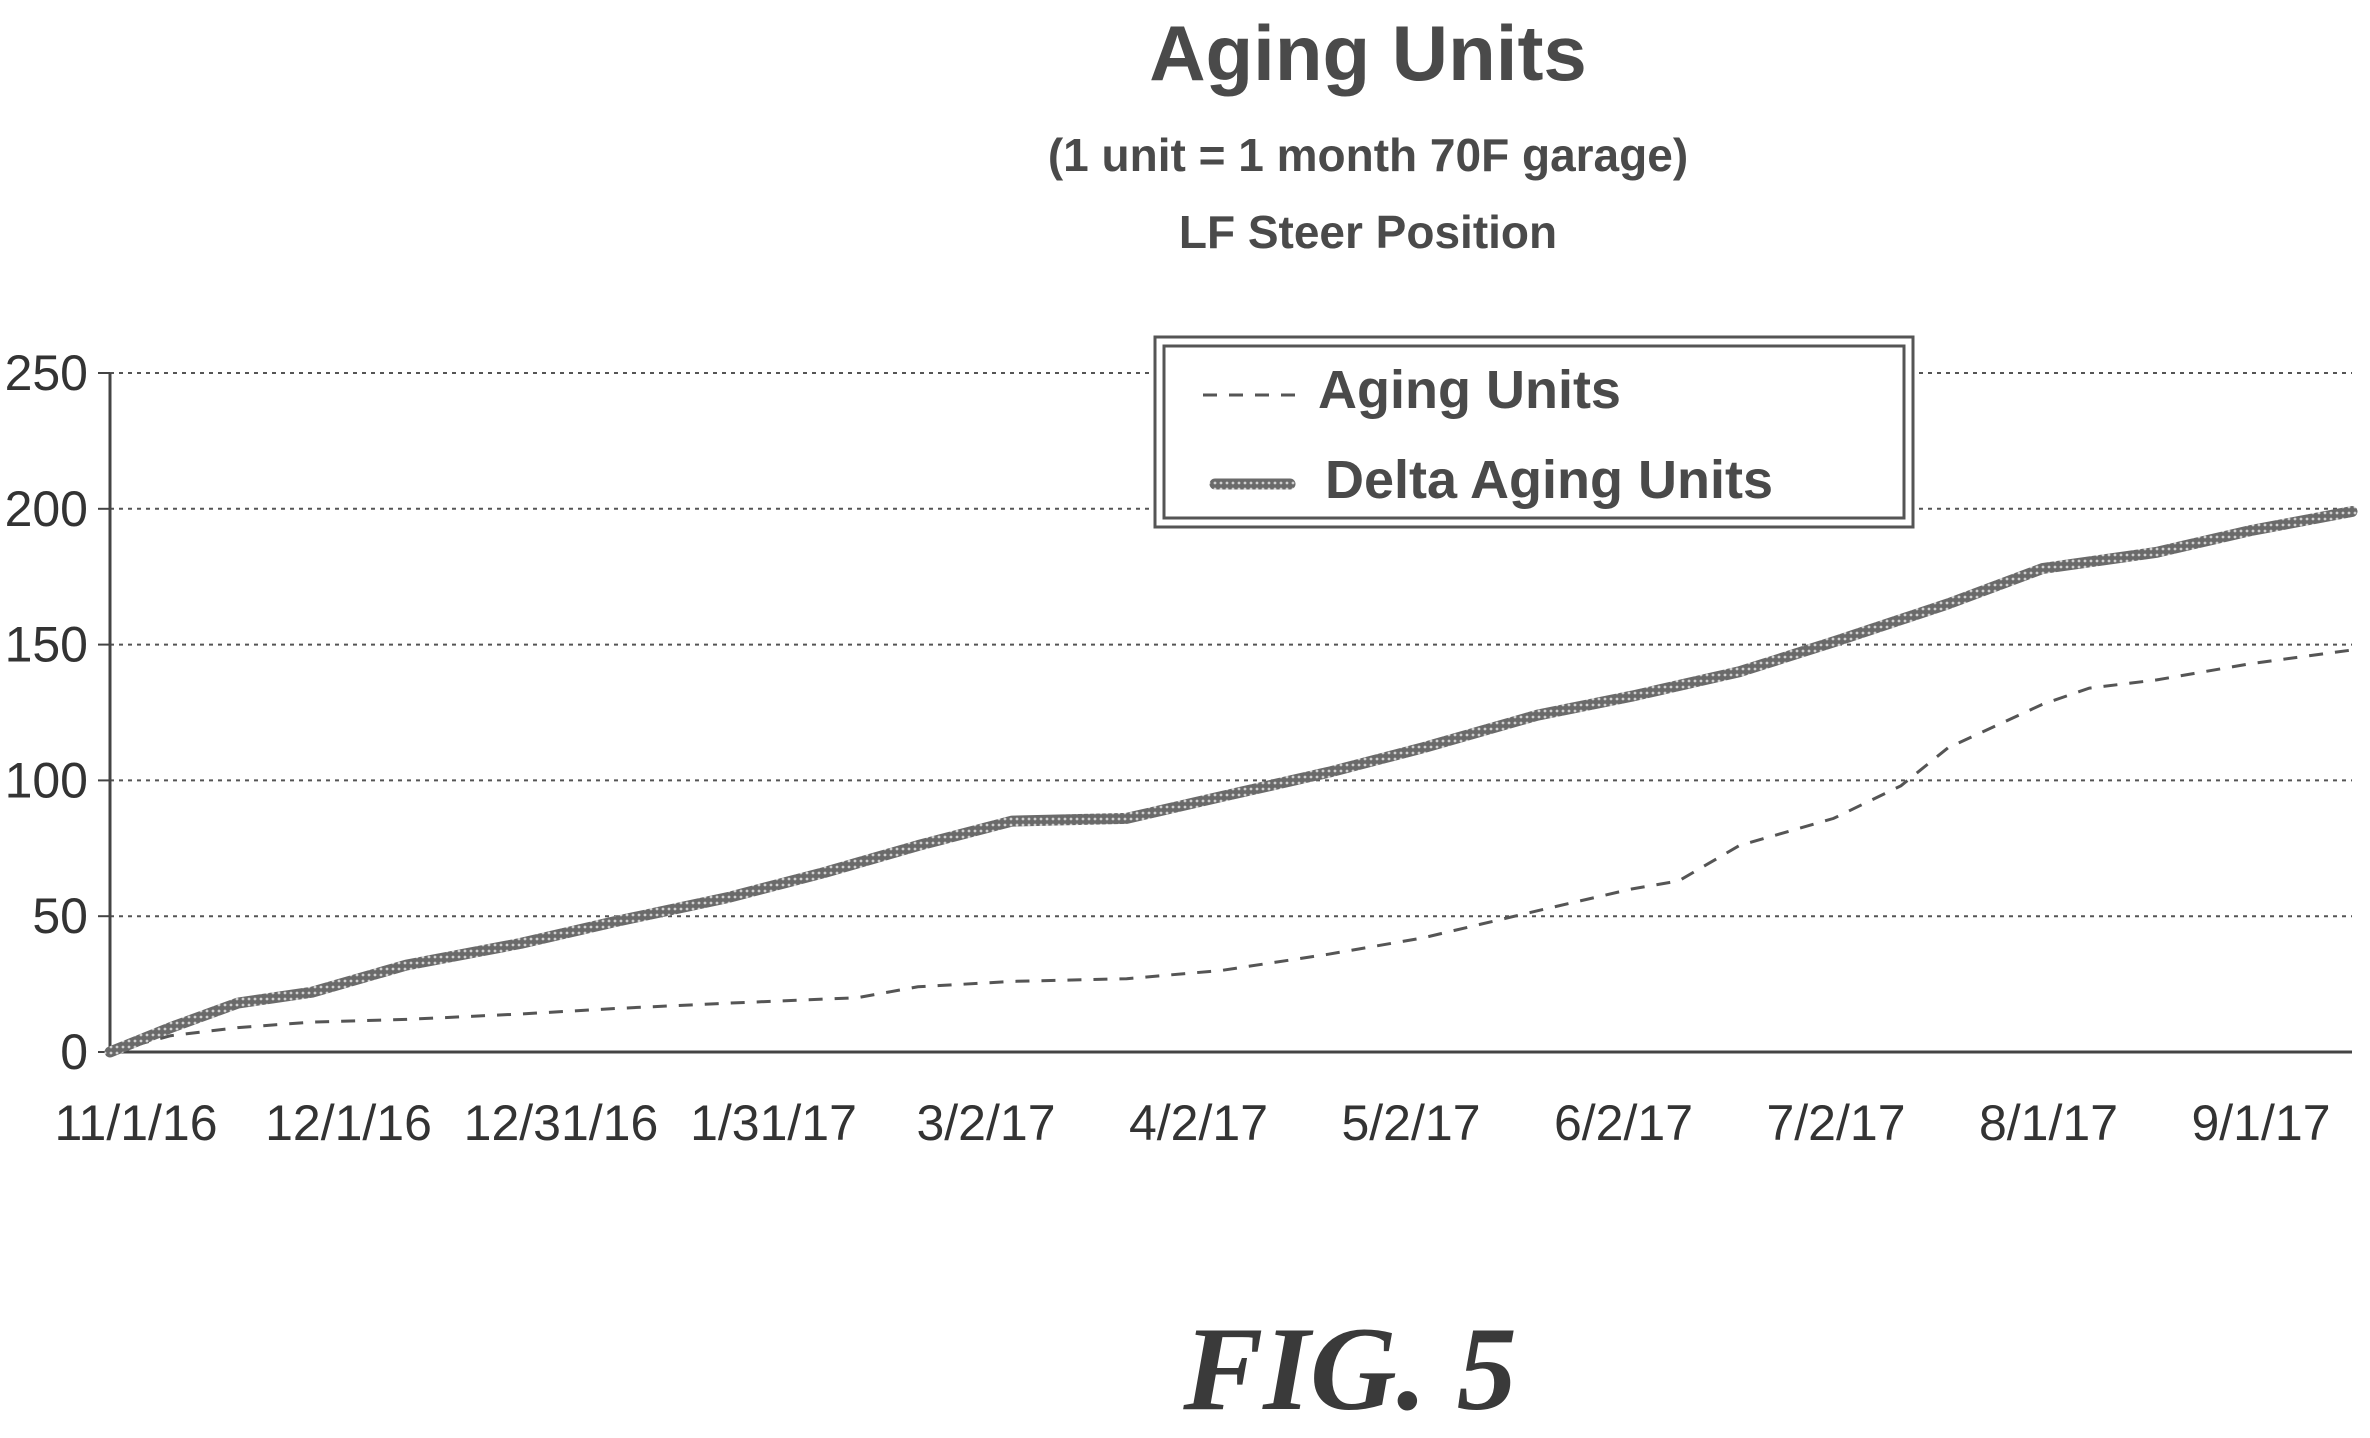 The height and width of the screenshot is (1438, 2370). What do you see at coordinates (561, 1123) in the screenshot?
I see `x-tick-label: 12/31/16` at bounding box center [561, 1123].